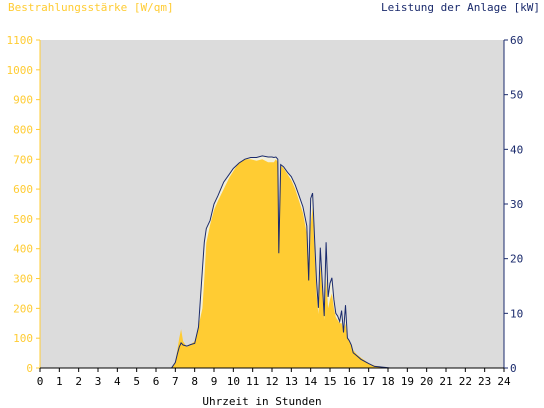 Image resolution: width=544 pixels, height=408 pixels. What do you see at coordinates (20, 70) in the screenshot?
I see `left-tick-label: 1000` at bounding box center [20, 70].